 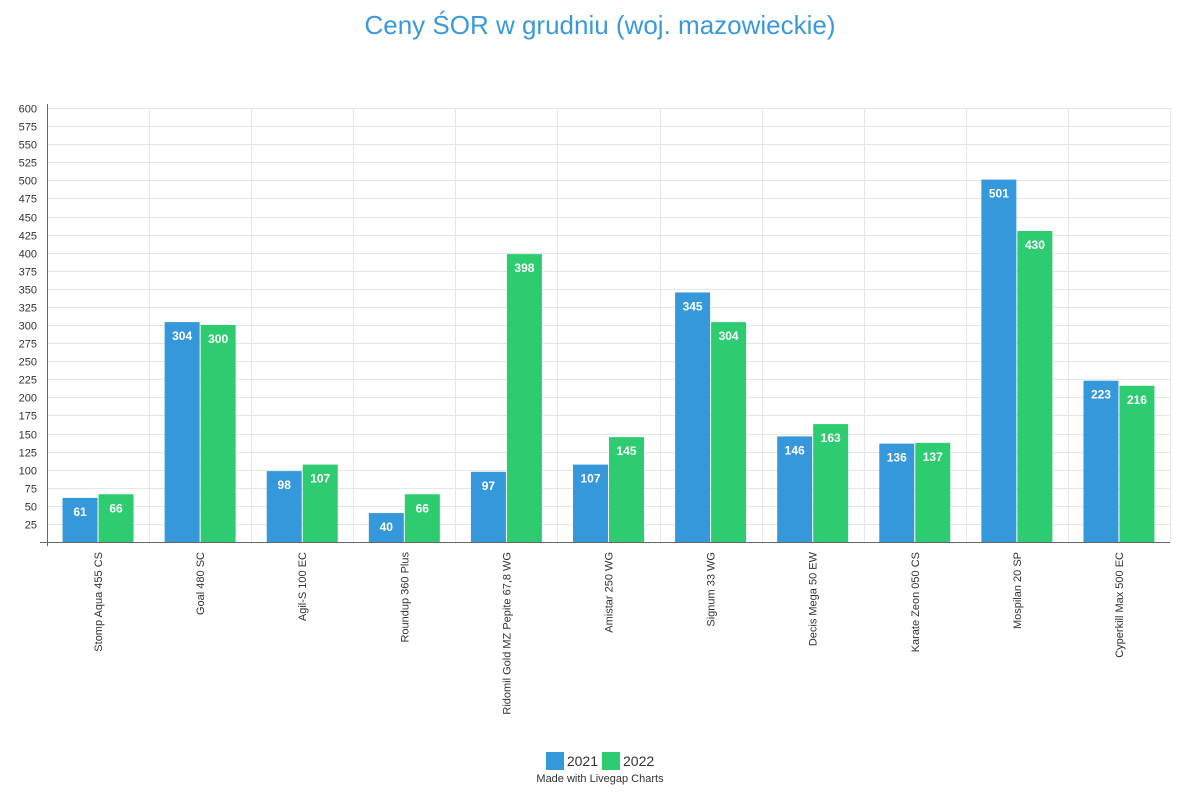 What do you see at coordinates (201, 583) in the screenshot?
I see `x-category-label: Goal 480 SC` at bounding box center [201, 583].